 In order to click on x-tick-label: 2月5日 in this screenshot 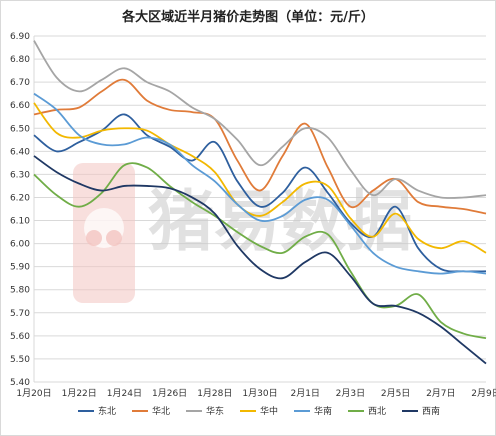, I will do `click(395, 393)`.